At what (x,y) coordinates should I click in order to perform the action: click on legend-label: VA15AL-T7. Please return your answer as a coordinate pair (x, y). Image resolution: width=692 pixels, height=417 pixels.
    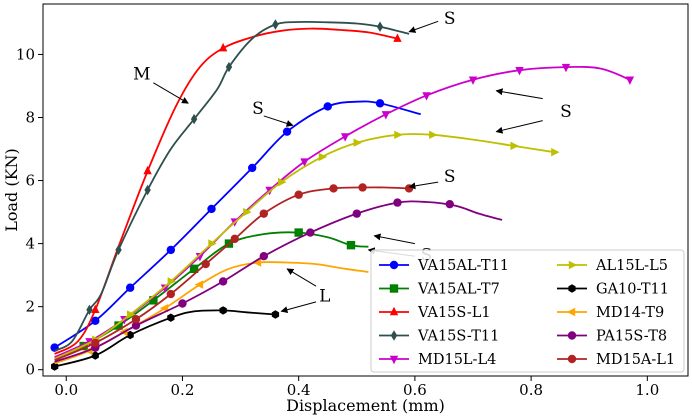
    Looking at the image, I should click on (458, 290).